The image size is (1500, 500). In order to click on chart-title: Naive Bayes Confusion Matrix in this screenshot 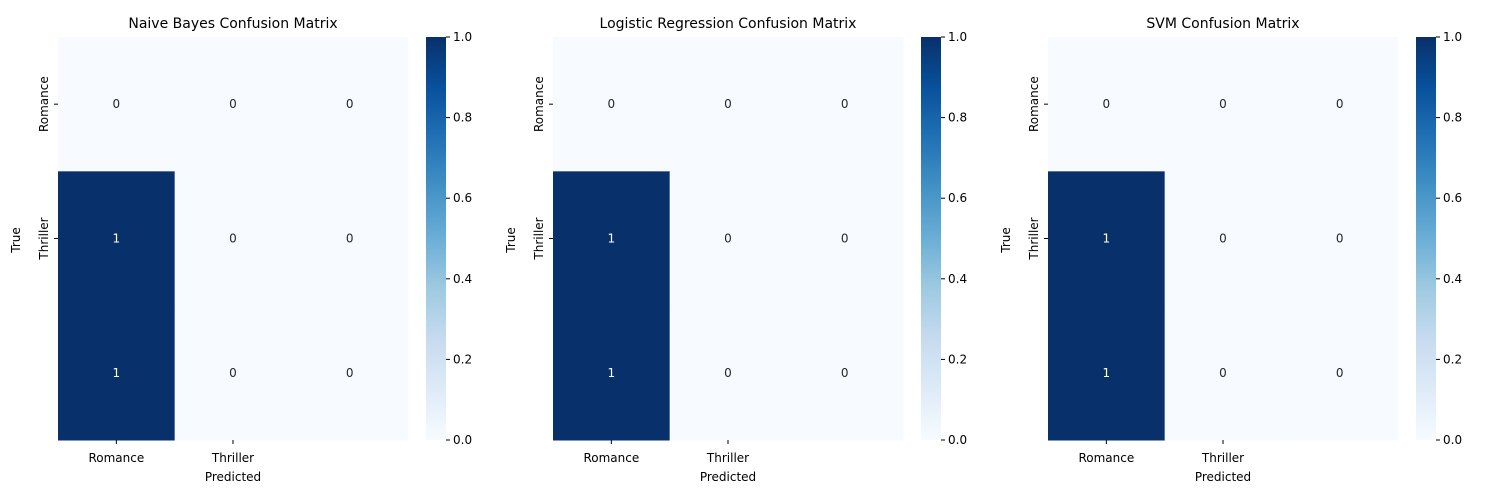, I will do `click(232, 24)`.